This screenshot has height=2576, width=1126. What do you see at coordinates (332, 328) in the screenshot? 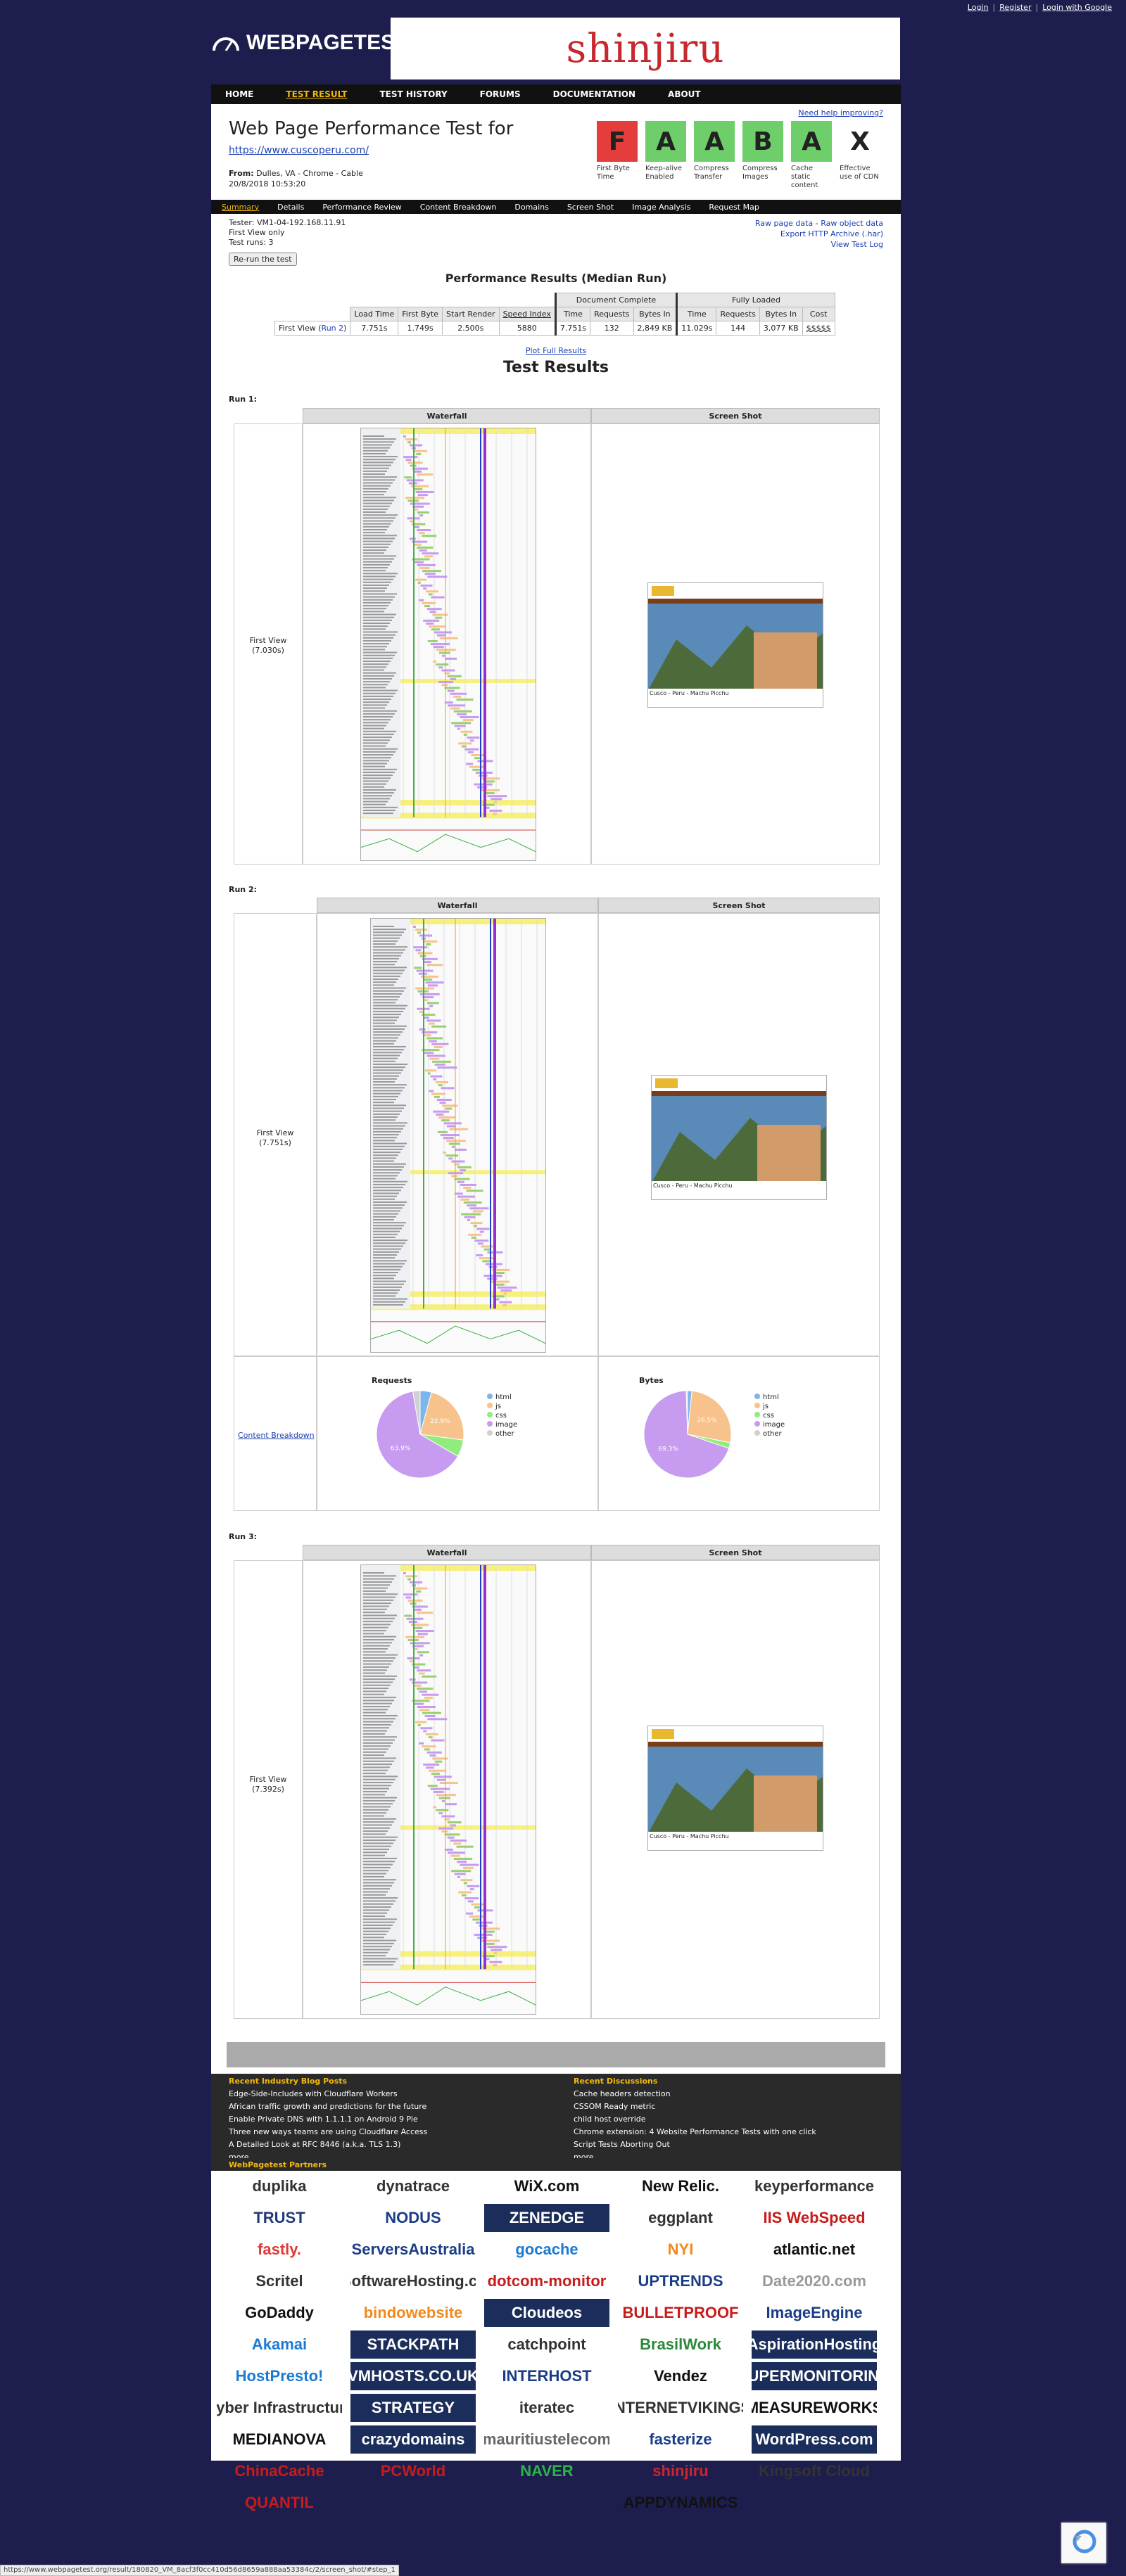
I see `median-run-link: Run 2` at bounding box center [332, 328].